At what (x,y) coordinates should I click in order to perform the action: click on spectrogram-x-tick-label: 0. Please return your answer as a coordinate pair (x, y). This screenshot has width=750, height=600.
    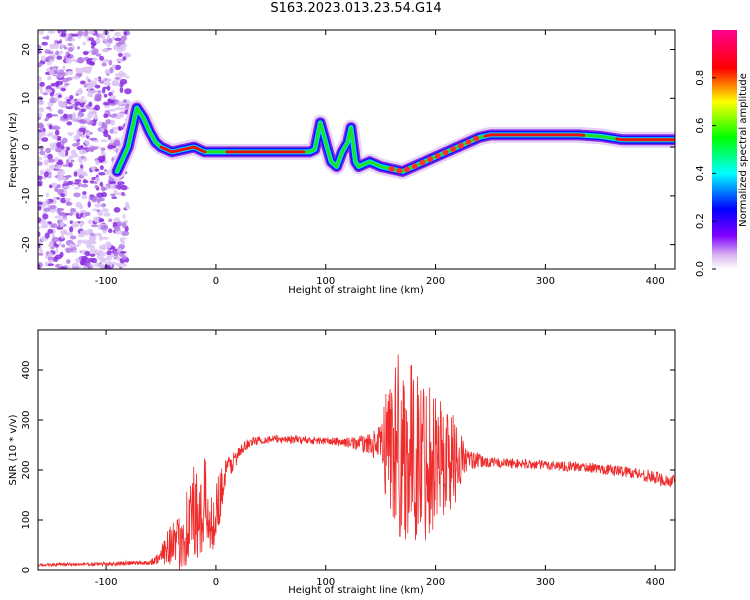
    Looking at the image, I should click on (216, 281).